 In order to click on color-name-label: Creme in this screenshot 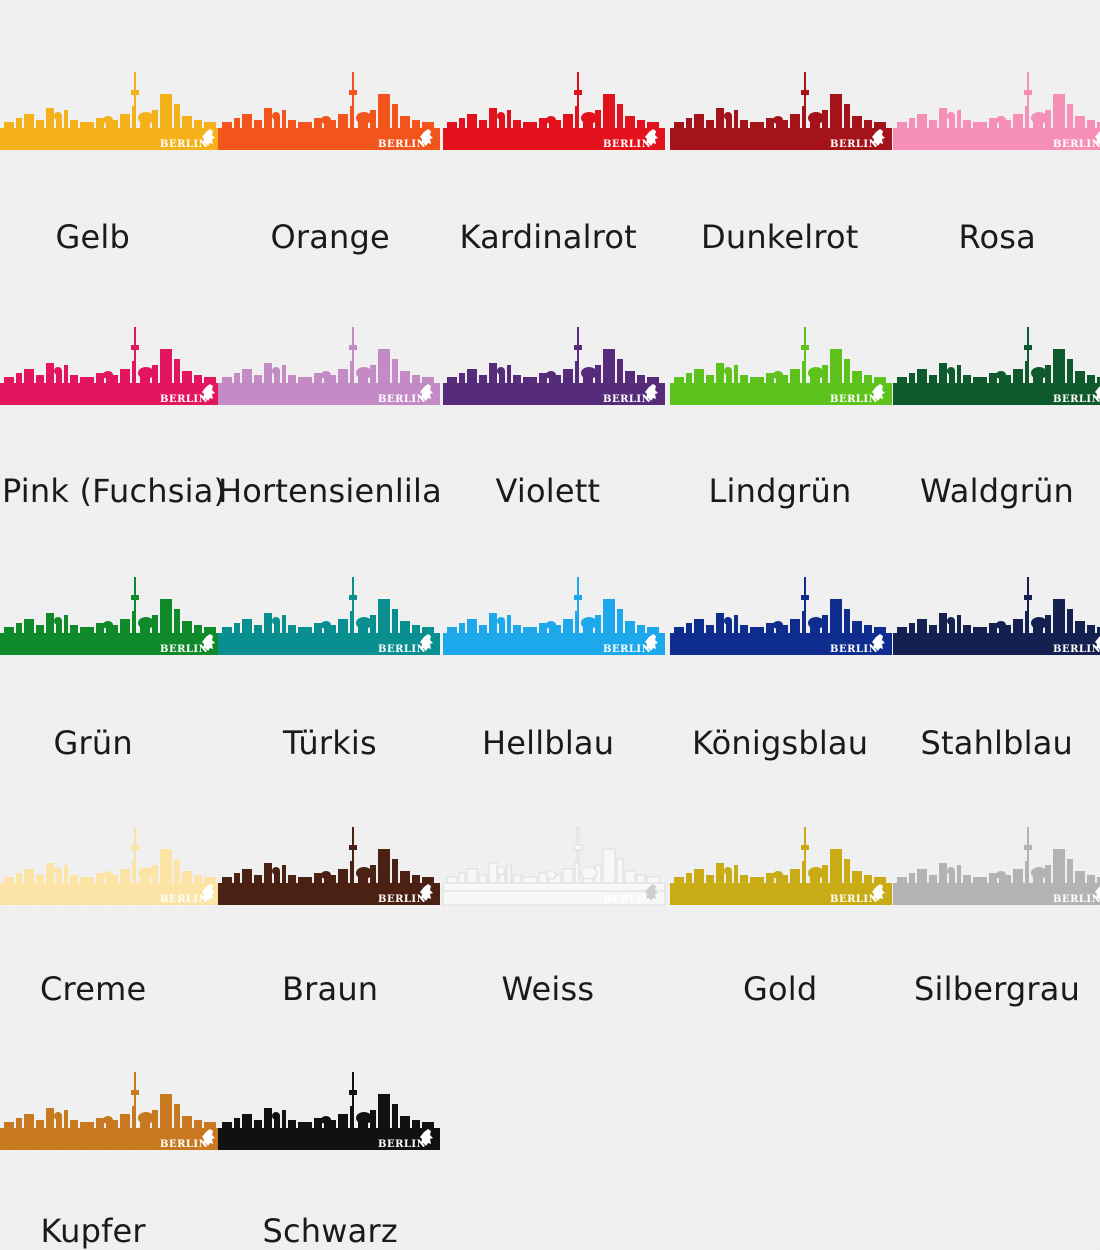, I will do `click(93, 989)`.